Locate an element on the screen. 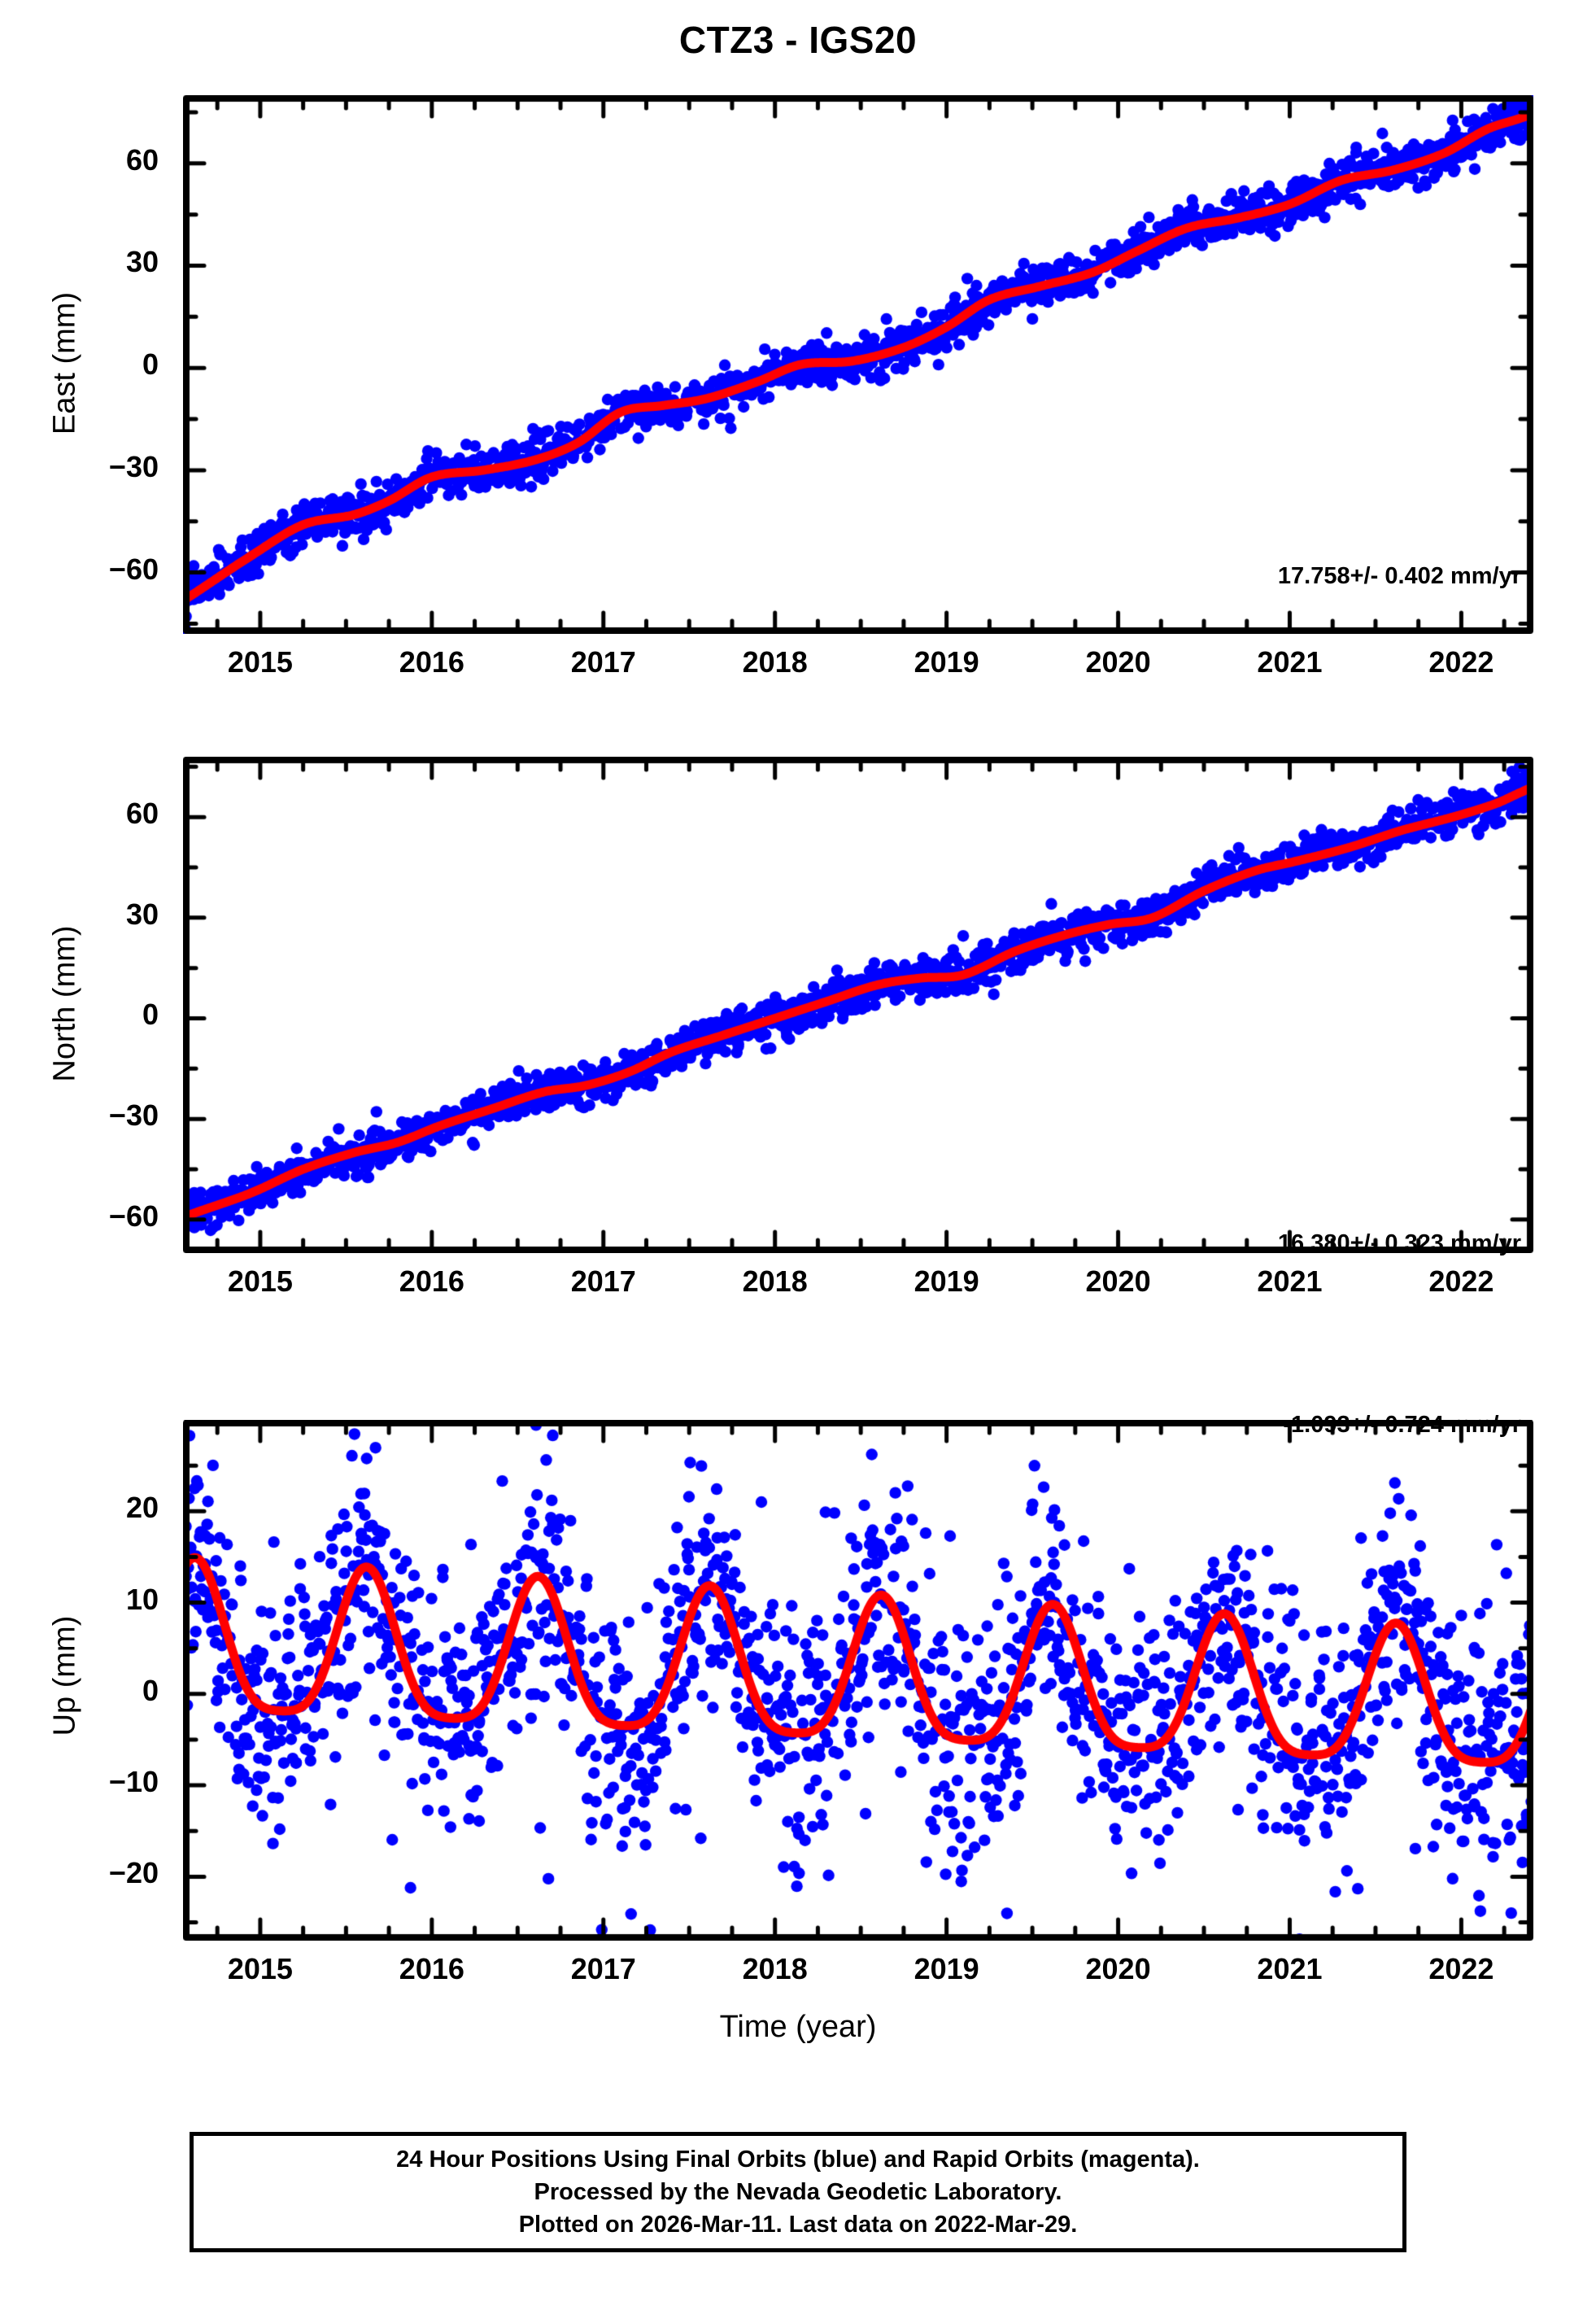 This screenshot has width=1596, height=2306. y-tick-label: −20 is located at coordinates (133, 1873).